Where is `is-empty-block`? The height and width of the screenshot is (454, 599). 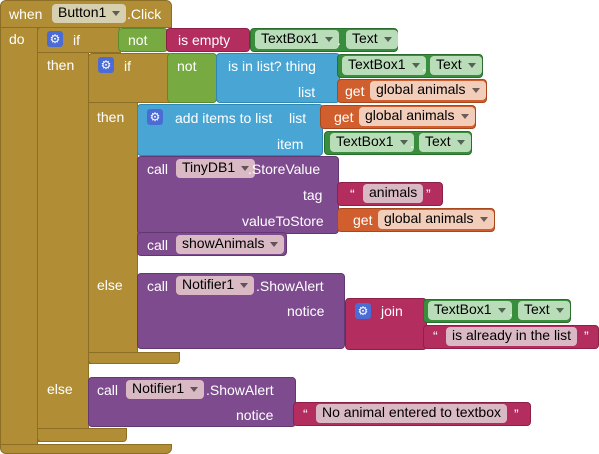
is-empty-block is located at coordinates (208, 40).